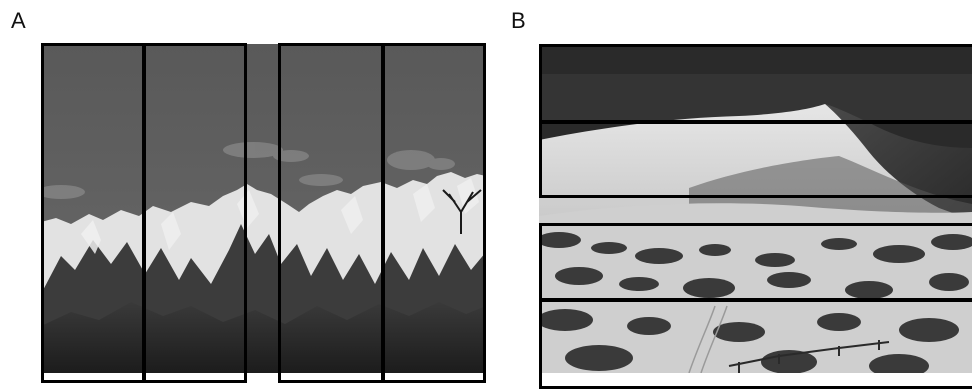 The width and height of the screenshot is (972, 389). Describe the element at coordinates (248, 170) in the screenshot. I see `clouds` at that location.